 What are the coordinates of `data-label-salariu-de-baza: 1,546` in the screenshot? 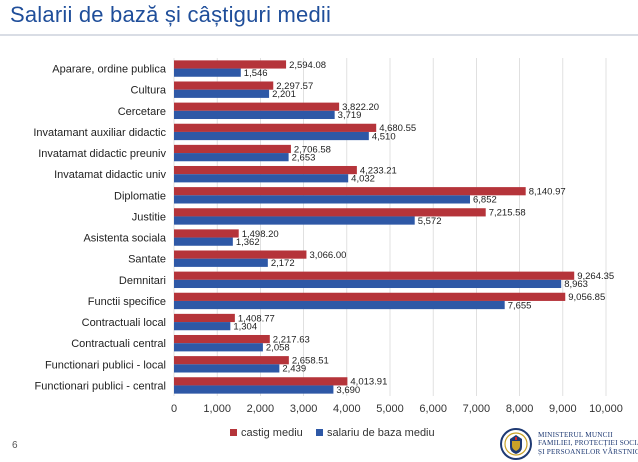 It's located at (256, 73).